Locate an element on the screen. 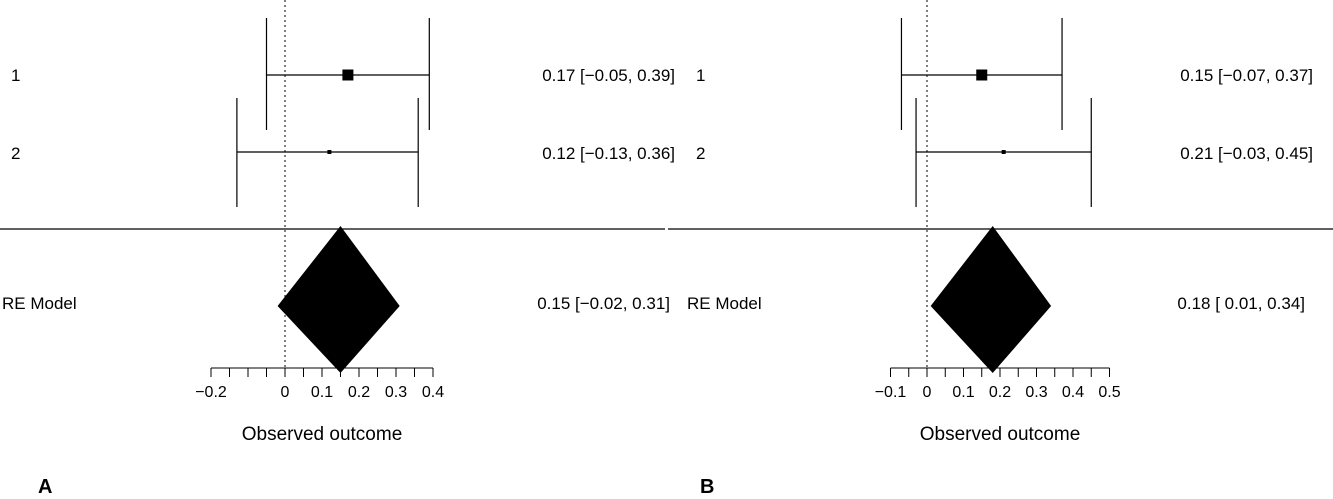  study-2-estimate-text: 0.21 [−0.03, 0.45] is located at coordinates (1246, 153).